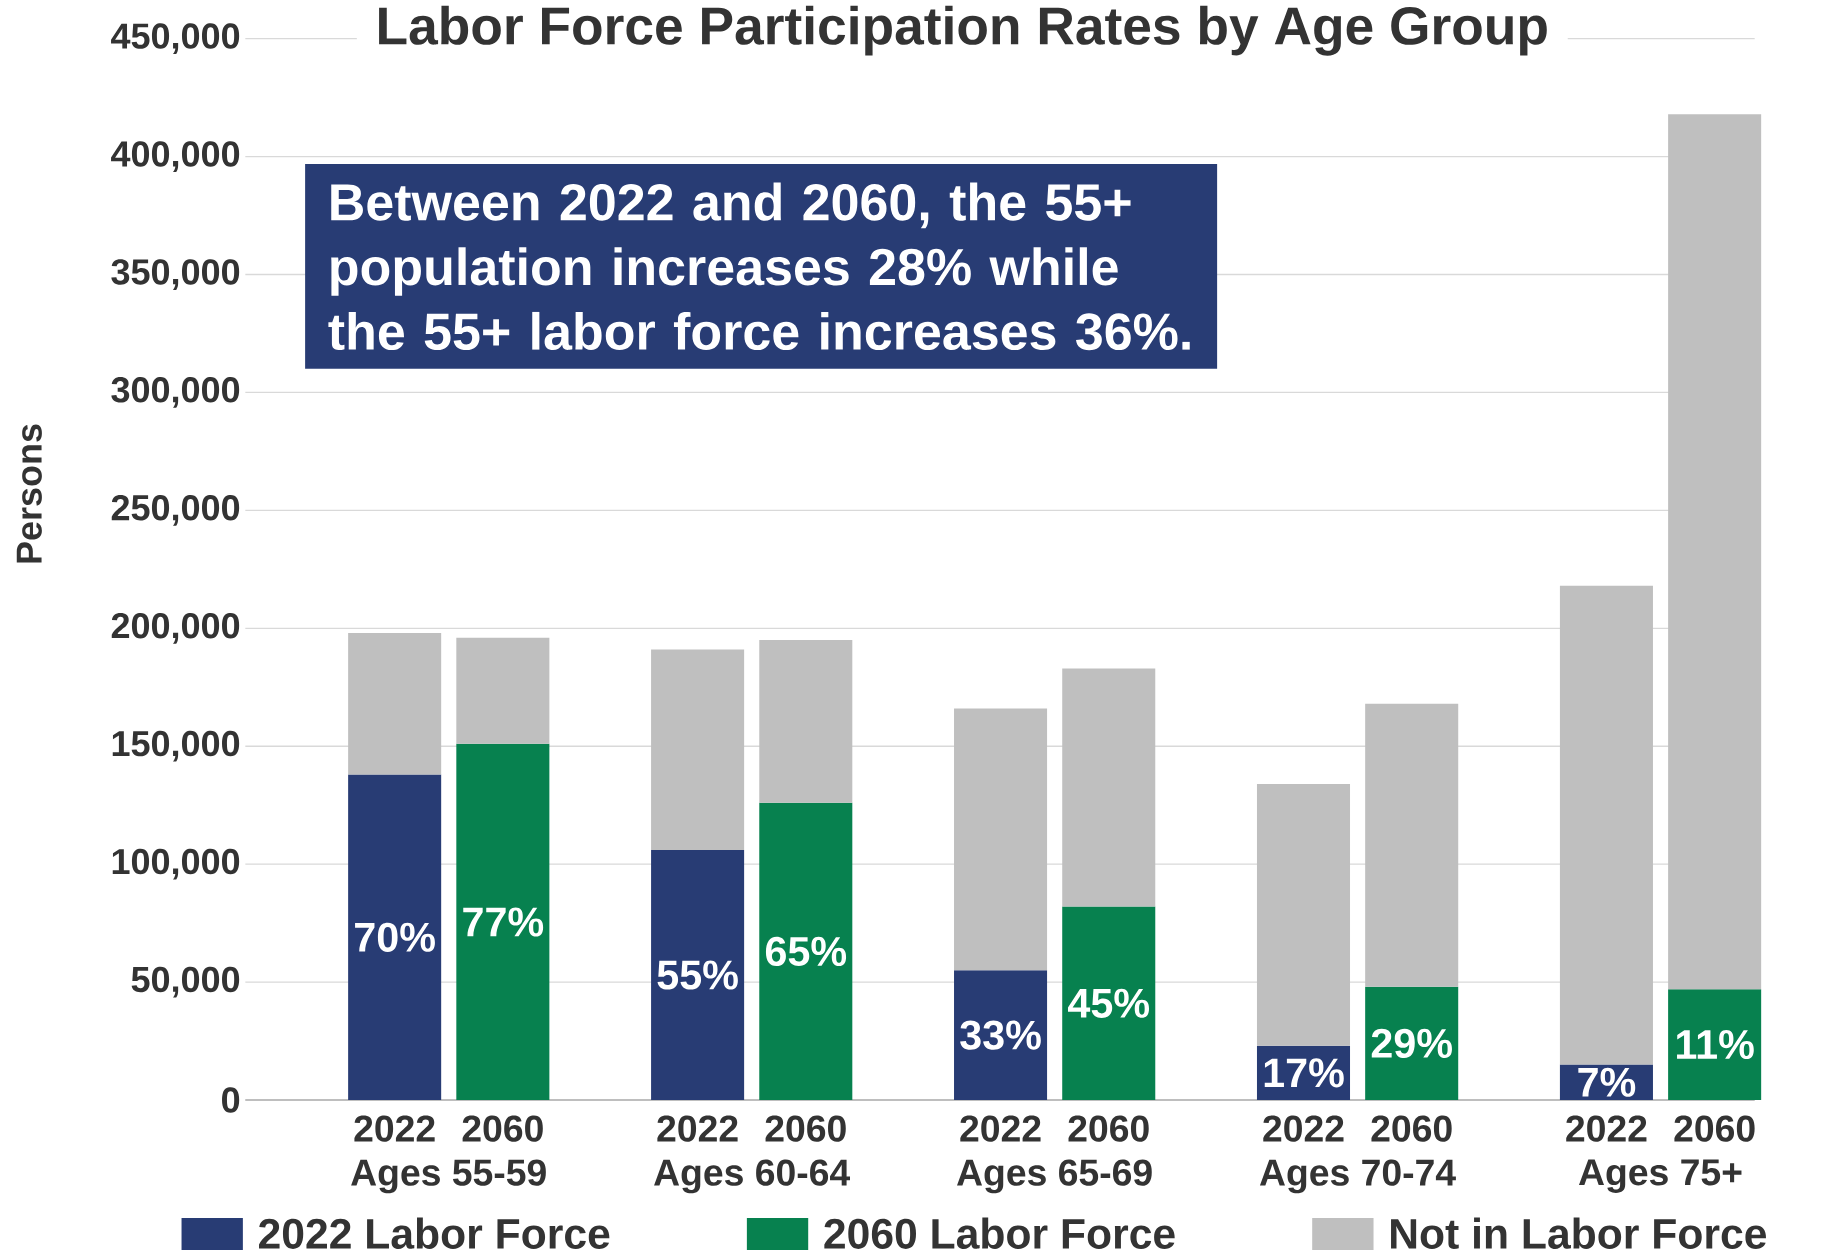  Describe the element at coordinates (434, 1233) in the screenshot. I see `legend-label: 2022 Labor Force` at that location.